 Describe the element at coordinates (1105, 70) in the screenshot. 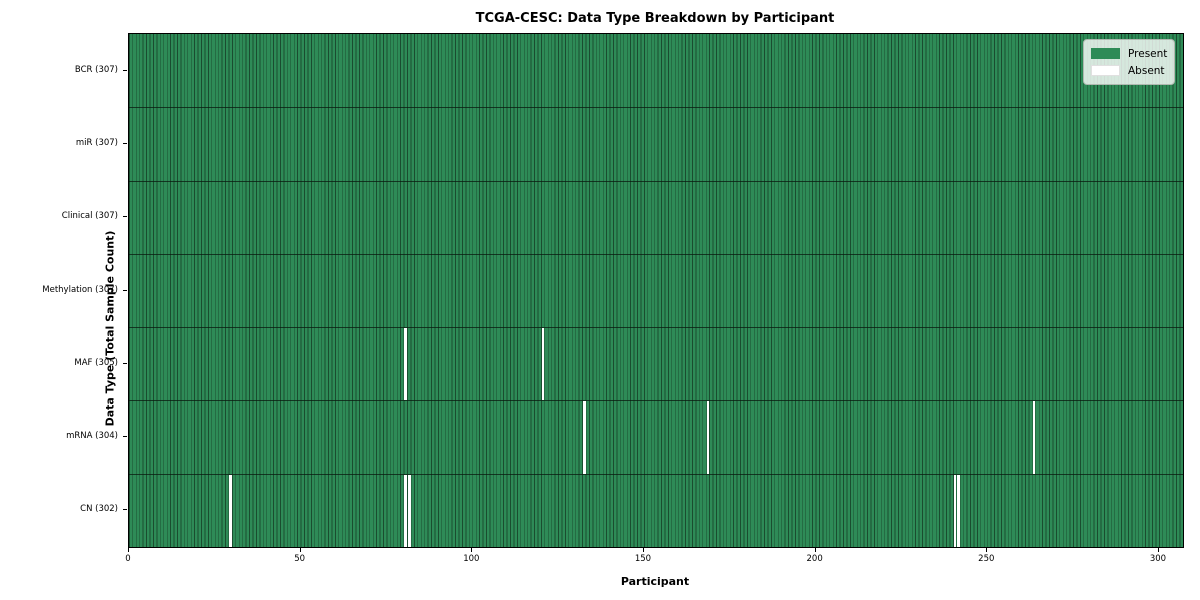

I see `absent-swatch-icon` at that location.